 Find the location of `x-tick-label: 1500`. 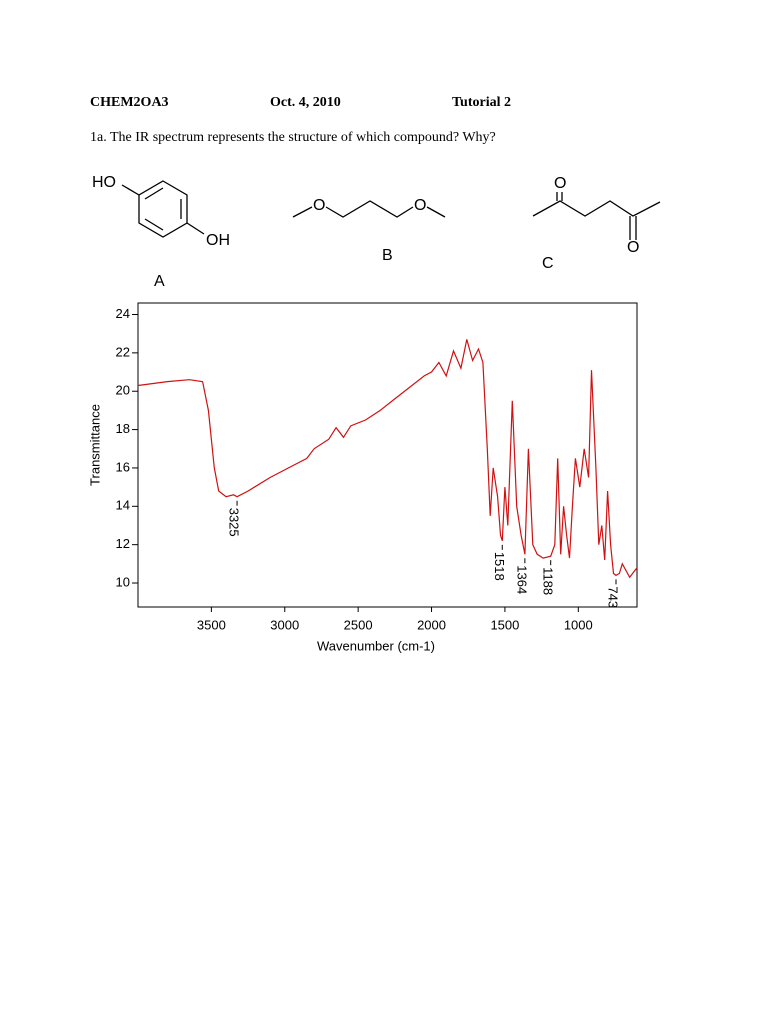

x-tick-label: 1500 is located at coordinates (504, 624).